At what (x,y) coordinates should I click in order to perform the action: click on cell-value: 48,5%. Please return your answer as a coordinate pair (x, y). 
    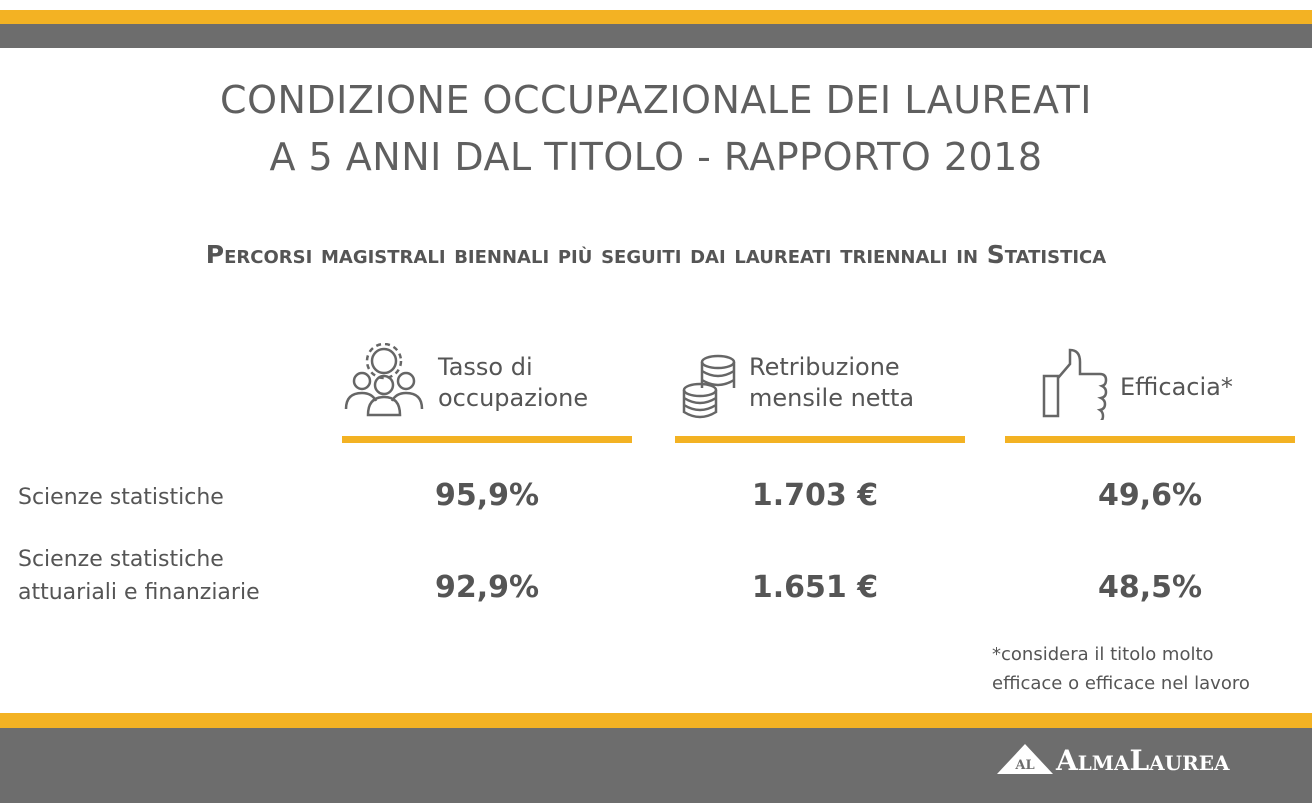
    Looking at the image, I should click on (1150, 587).